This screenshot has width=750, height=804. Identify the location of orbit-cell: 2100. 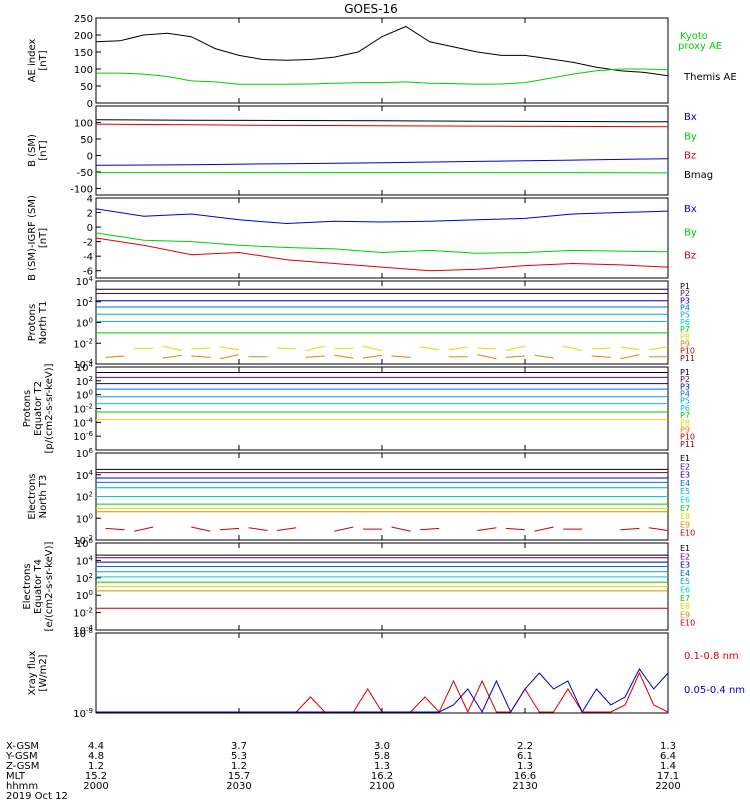
(381, 786).